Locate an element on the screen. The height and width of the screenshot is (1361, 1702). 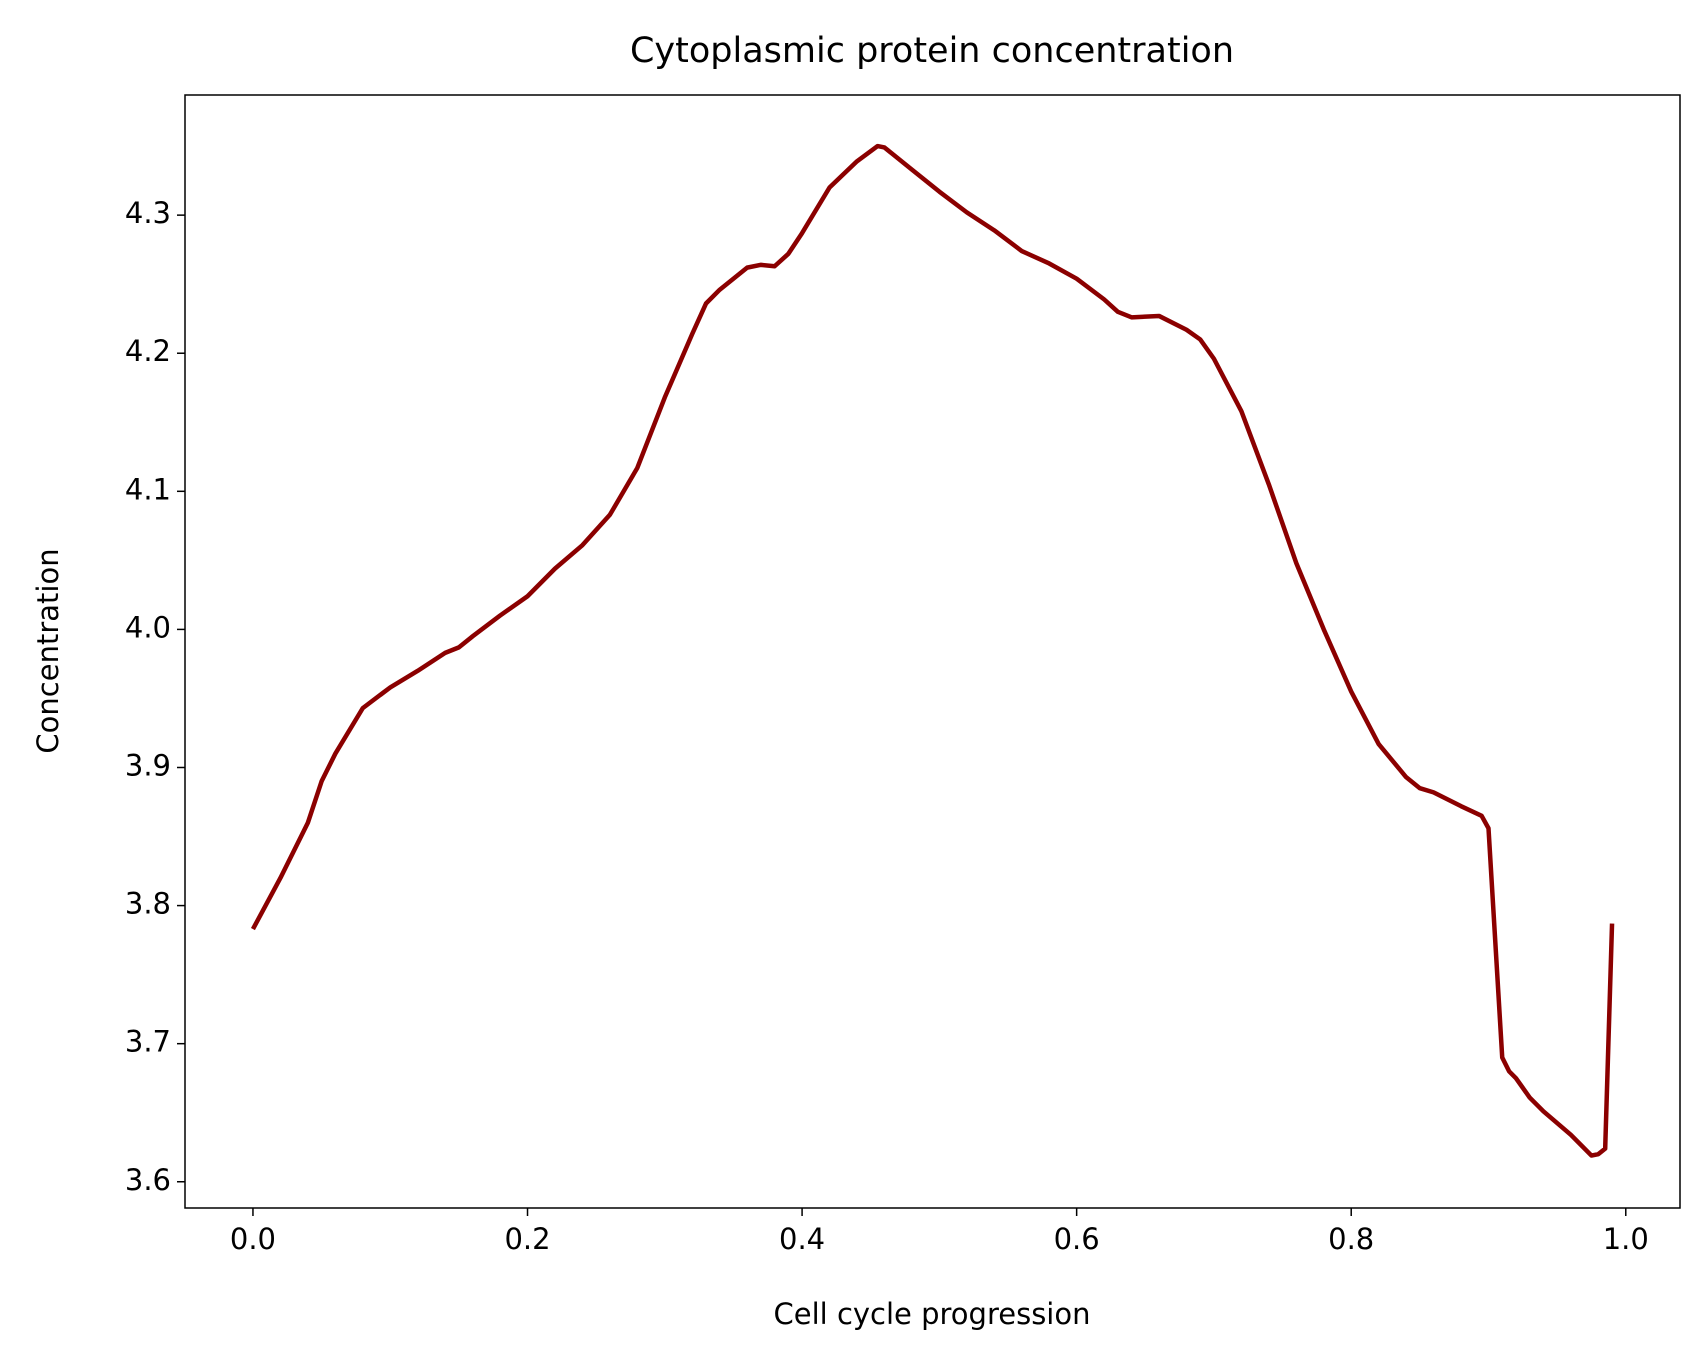
y-tick-label: 3.7 is located at coordinates (148, 1042).